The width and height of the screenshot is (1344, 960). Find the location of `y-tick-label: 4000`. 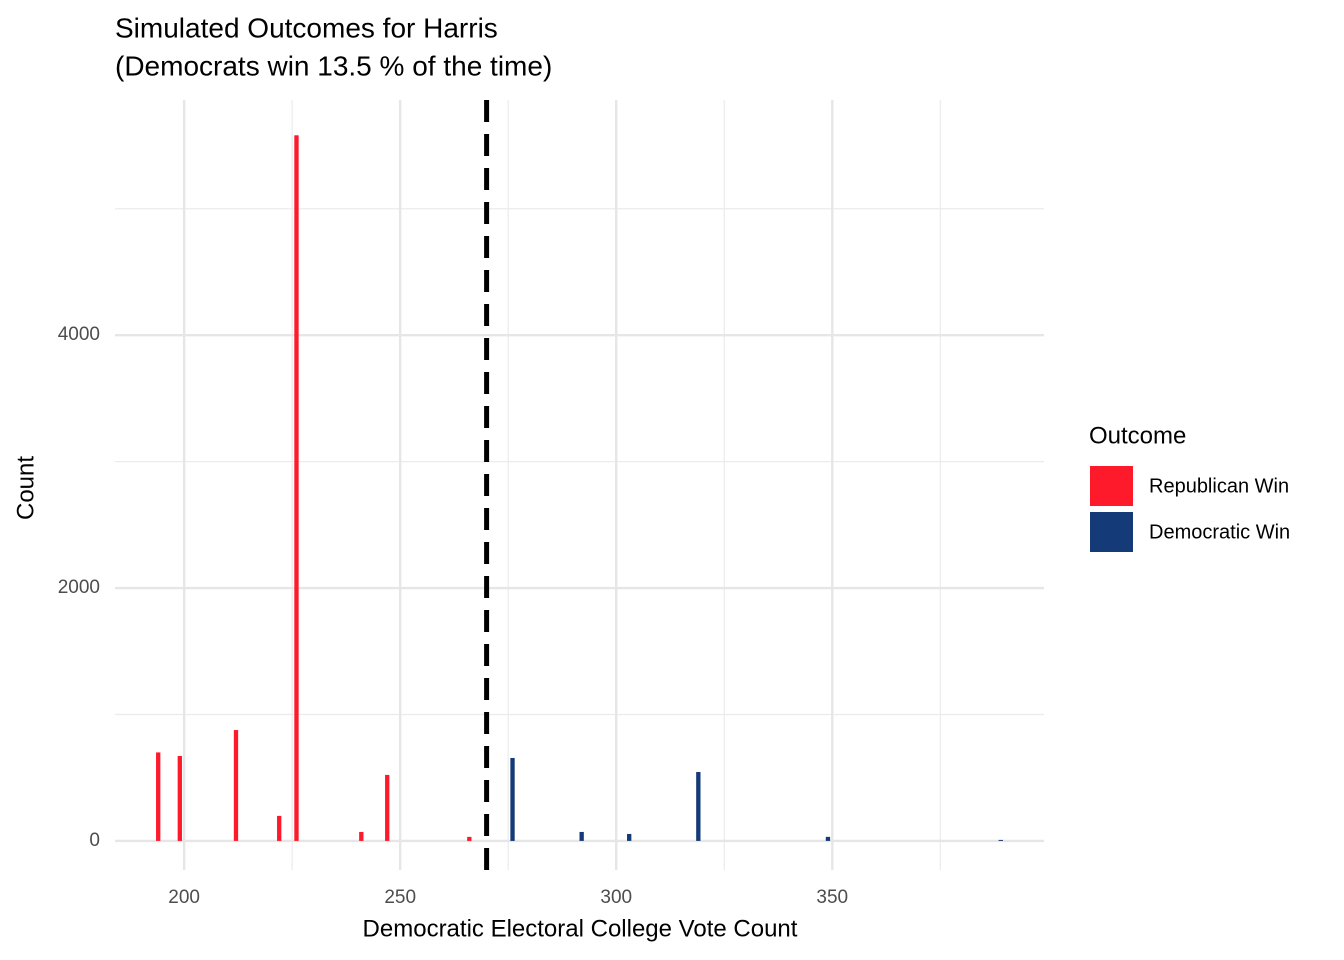

y-tick-label: 4000 is located at coordinates (79, 334).